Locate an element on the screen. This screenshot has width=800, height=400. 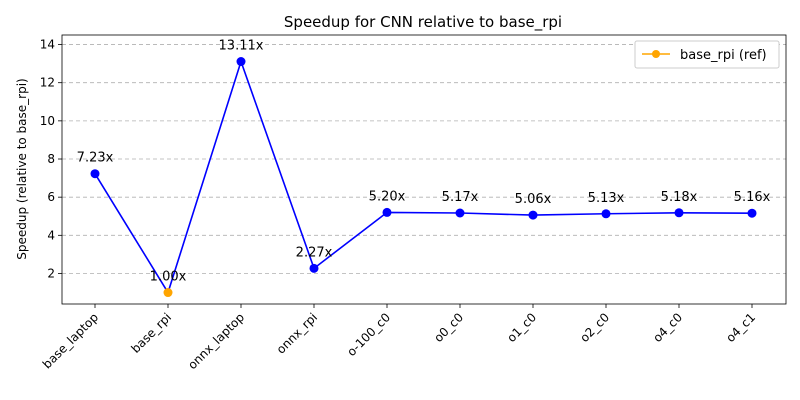
chart-title: Speedup for CNN relative to base_rpi is located at coordinates (423, 22).